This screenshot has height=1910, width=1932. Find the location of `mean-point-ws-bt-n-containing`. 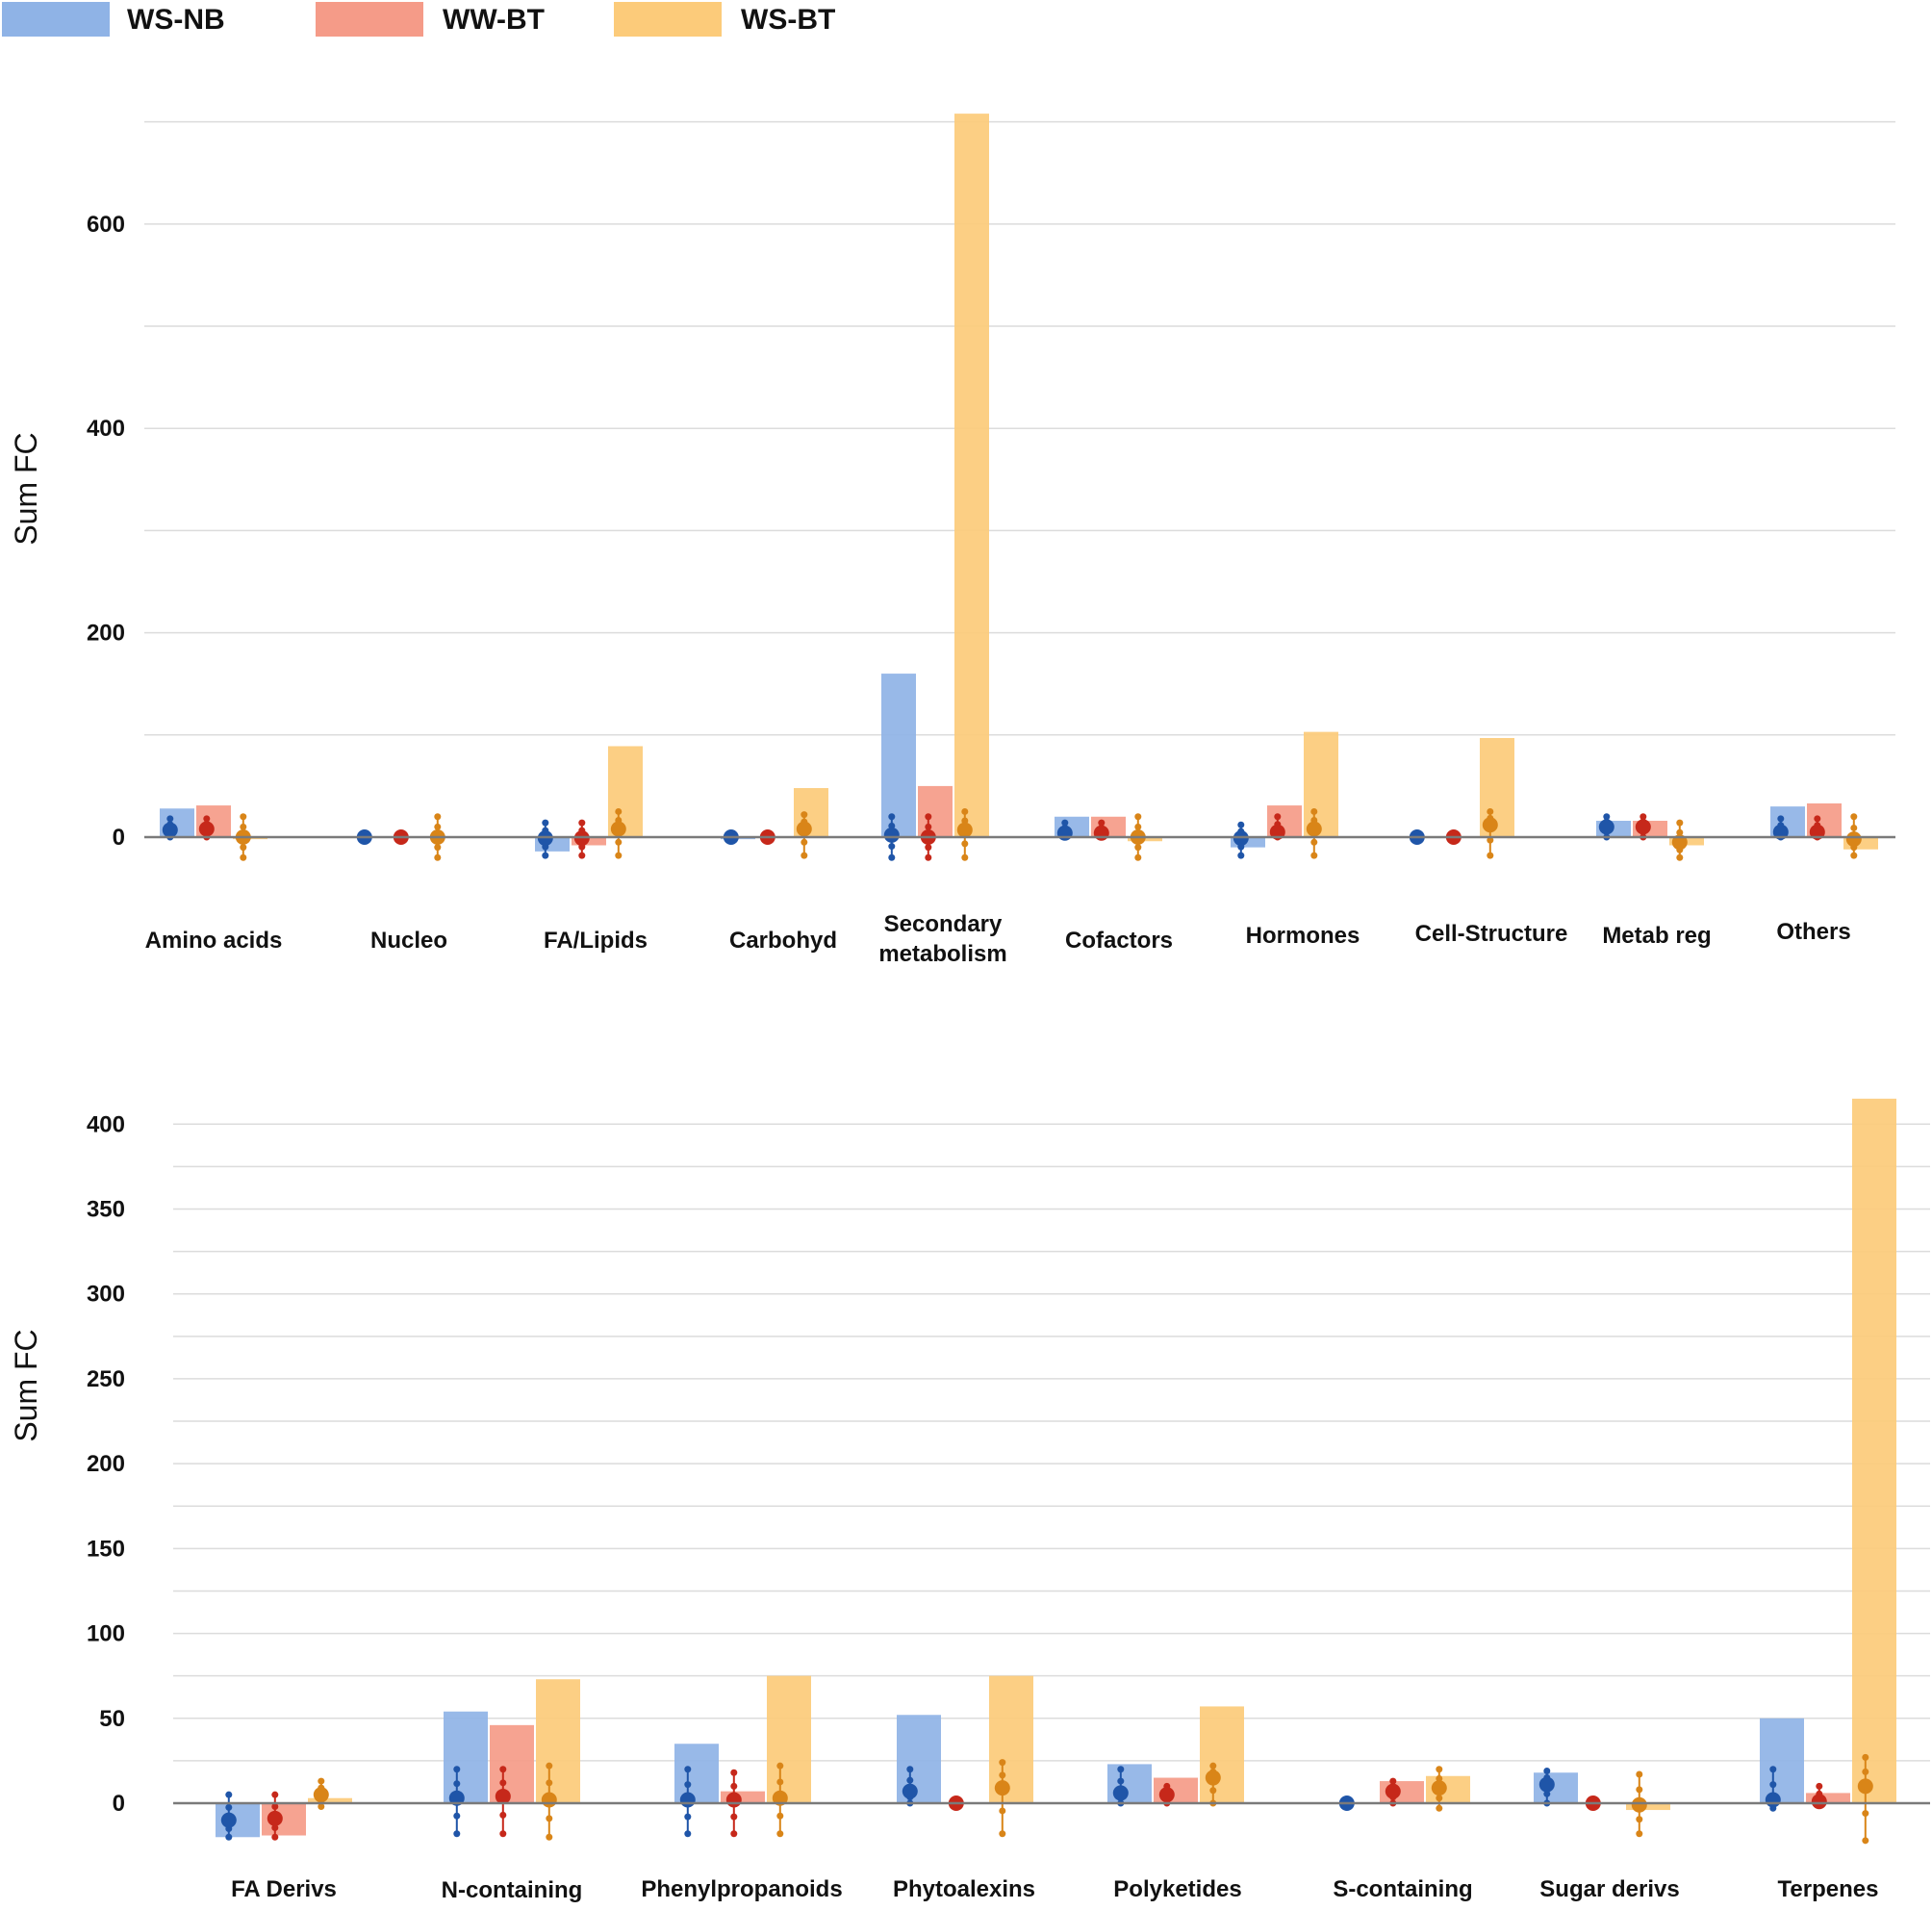

mean-point-ws-bt-n-containing is located at coordinates (549, 1800).